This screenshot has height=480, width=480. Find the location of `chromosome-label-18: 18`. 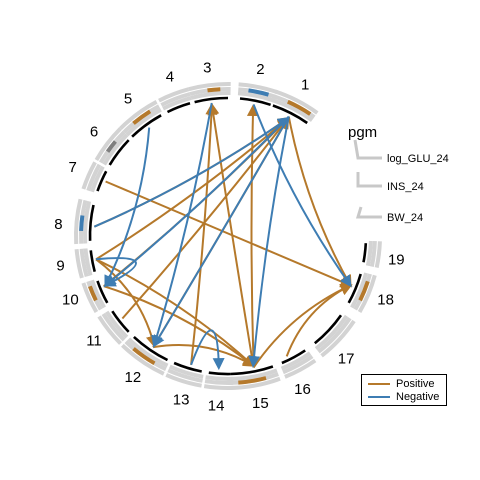

chromosome-label-18: 18 is located at coordinates (385, 300).